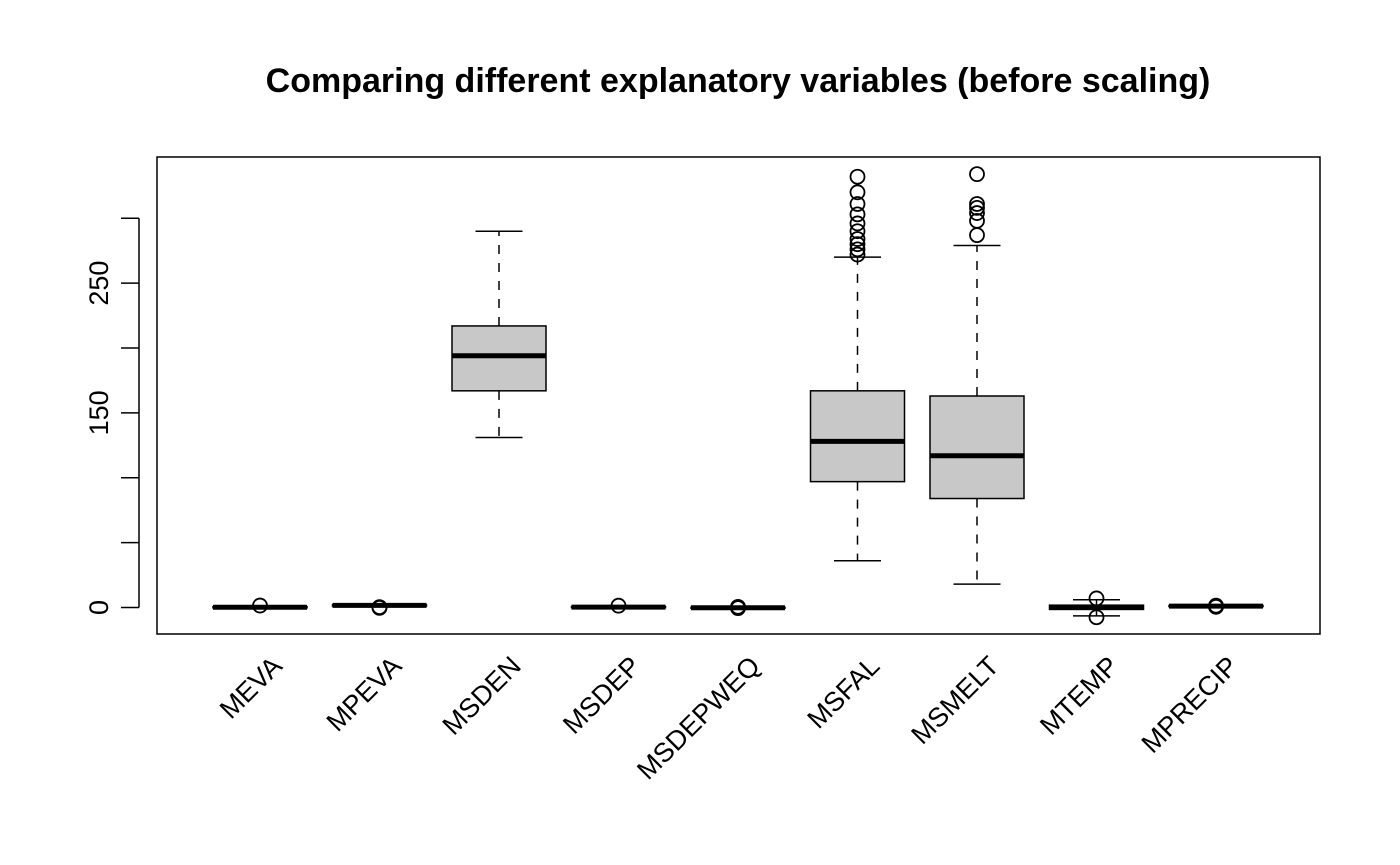 This screenshot has height=865, width=1400. What do you see at coordinates (698, 718) in the screenshot?
I see `x-category-label: MSDEPWEQ` at bounding box center [698, 718].